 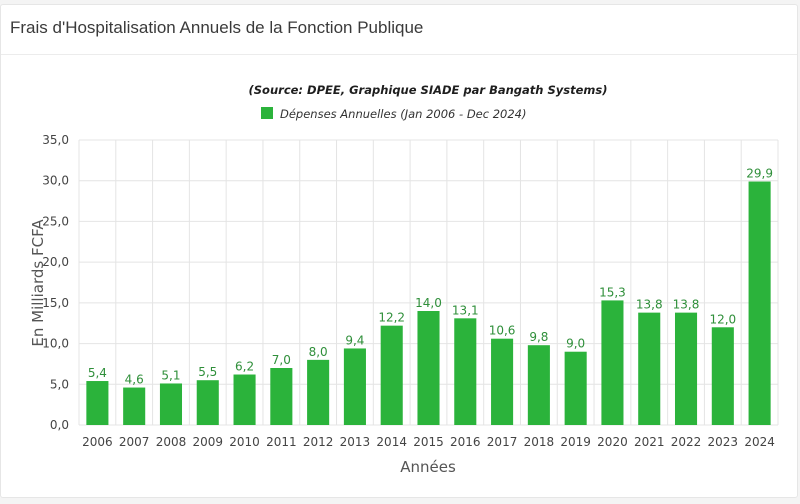 I want to click on bar-value-label: 12,0, so click(x=722, y=319).